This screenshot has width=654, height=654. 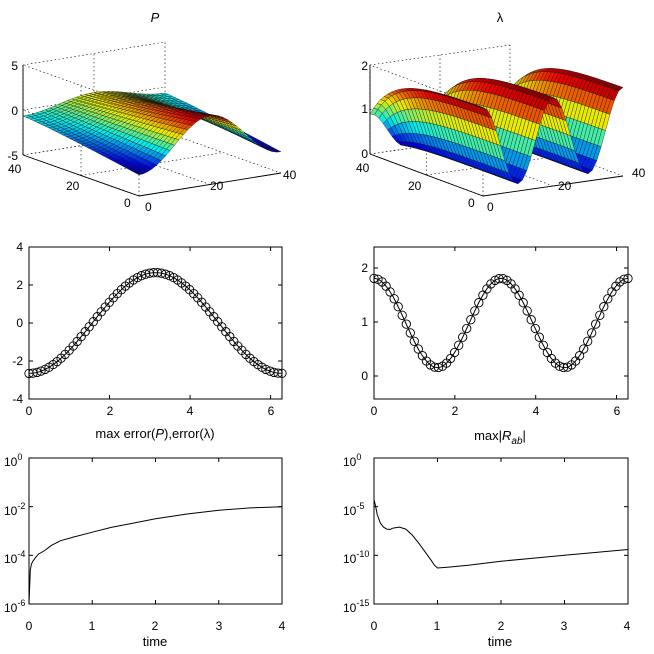 I want to click on profile-p-xtick-6: 6, so click(x=271, y=411).